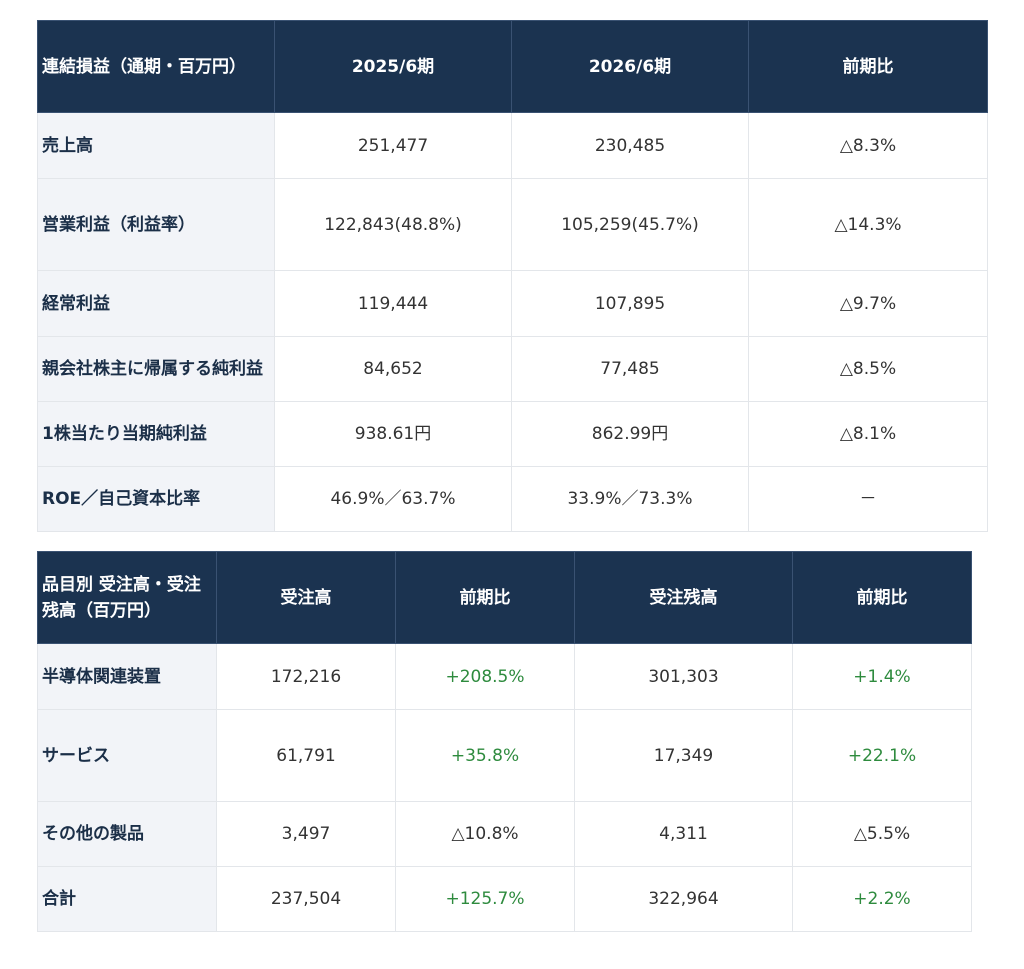  Describe the element at coordinates (630, 303) in the screenshot. I see `value-2026: 107,895` at that location.